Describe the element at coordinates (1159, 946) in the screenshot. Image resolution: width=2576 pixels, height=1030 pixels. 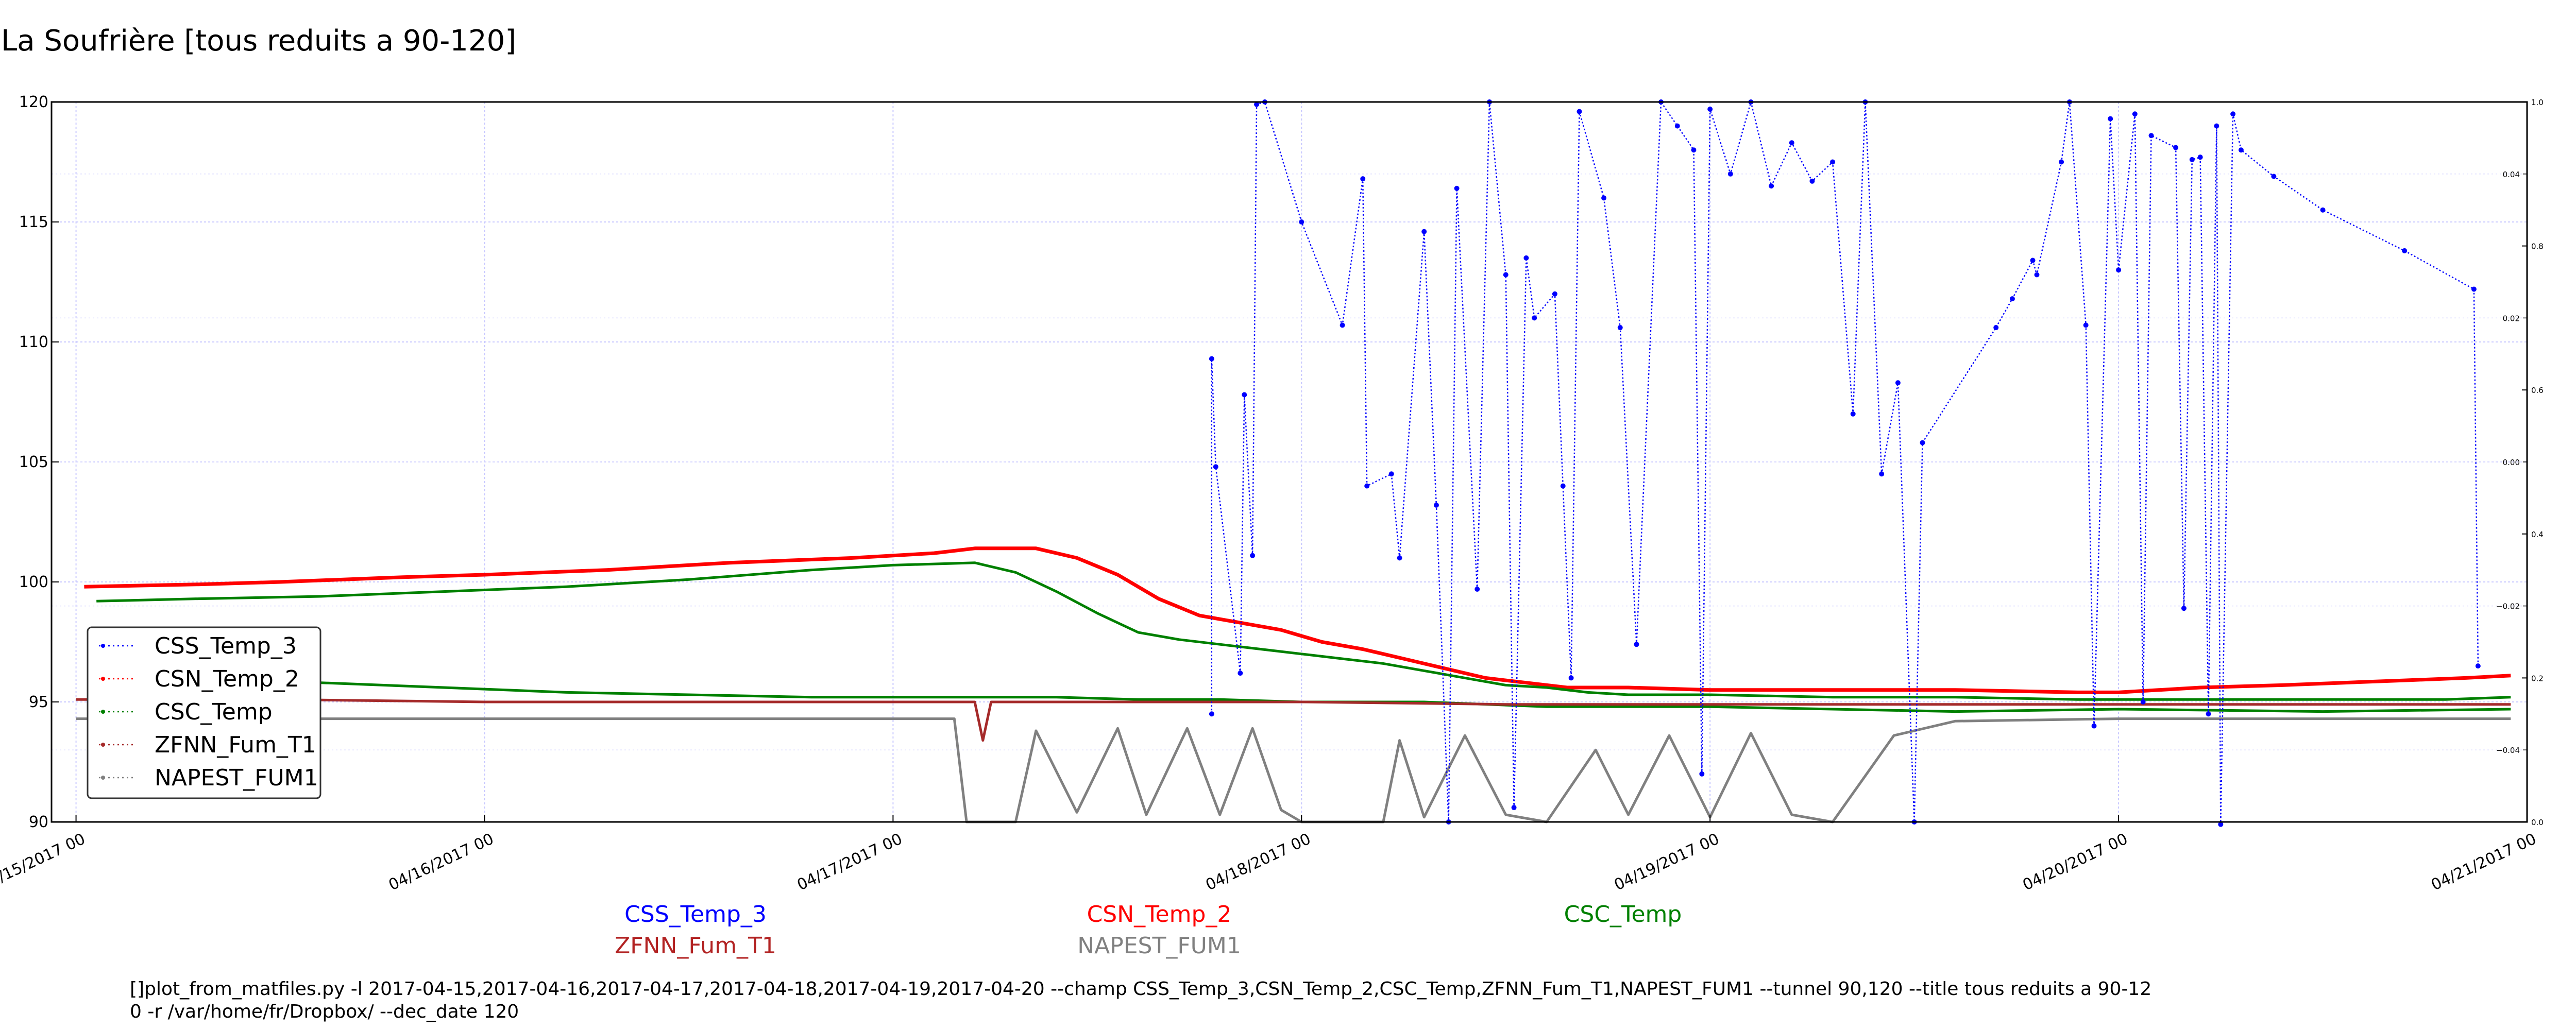
I see `bottom-label-3: NAPEST_FUM1` at that location.